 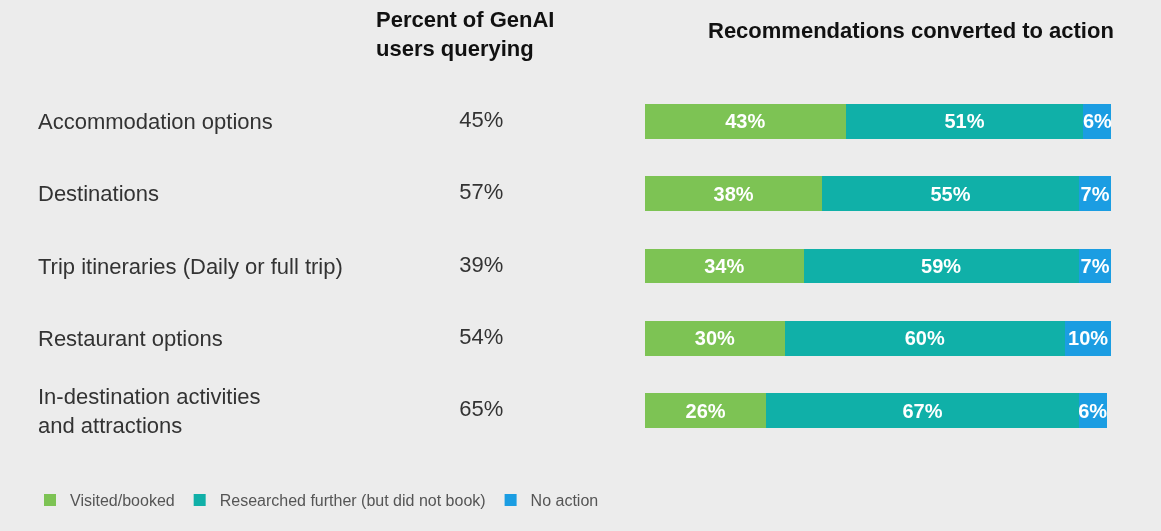 I want to click on text: 39%, so click(x=481, y=264).